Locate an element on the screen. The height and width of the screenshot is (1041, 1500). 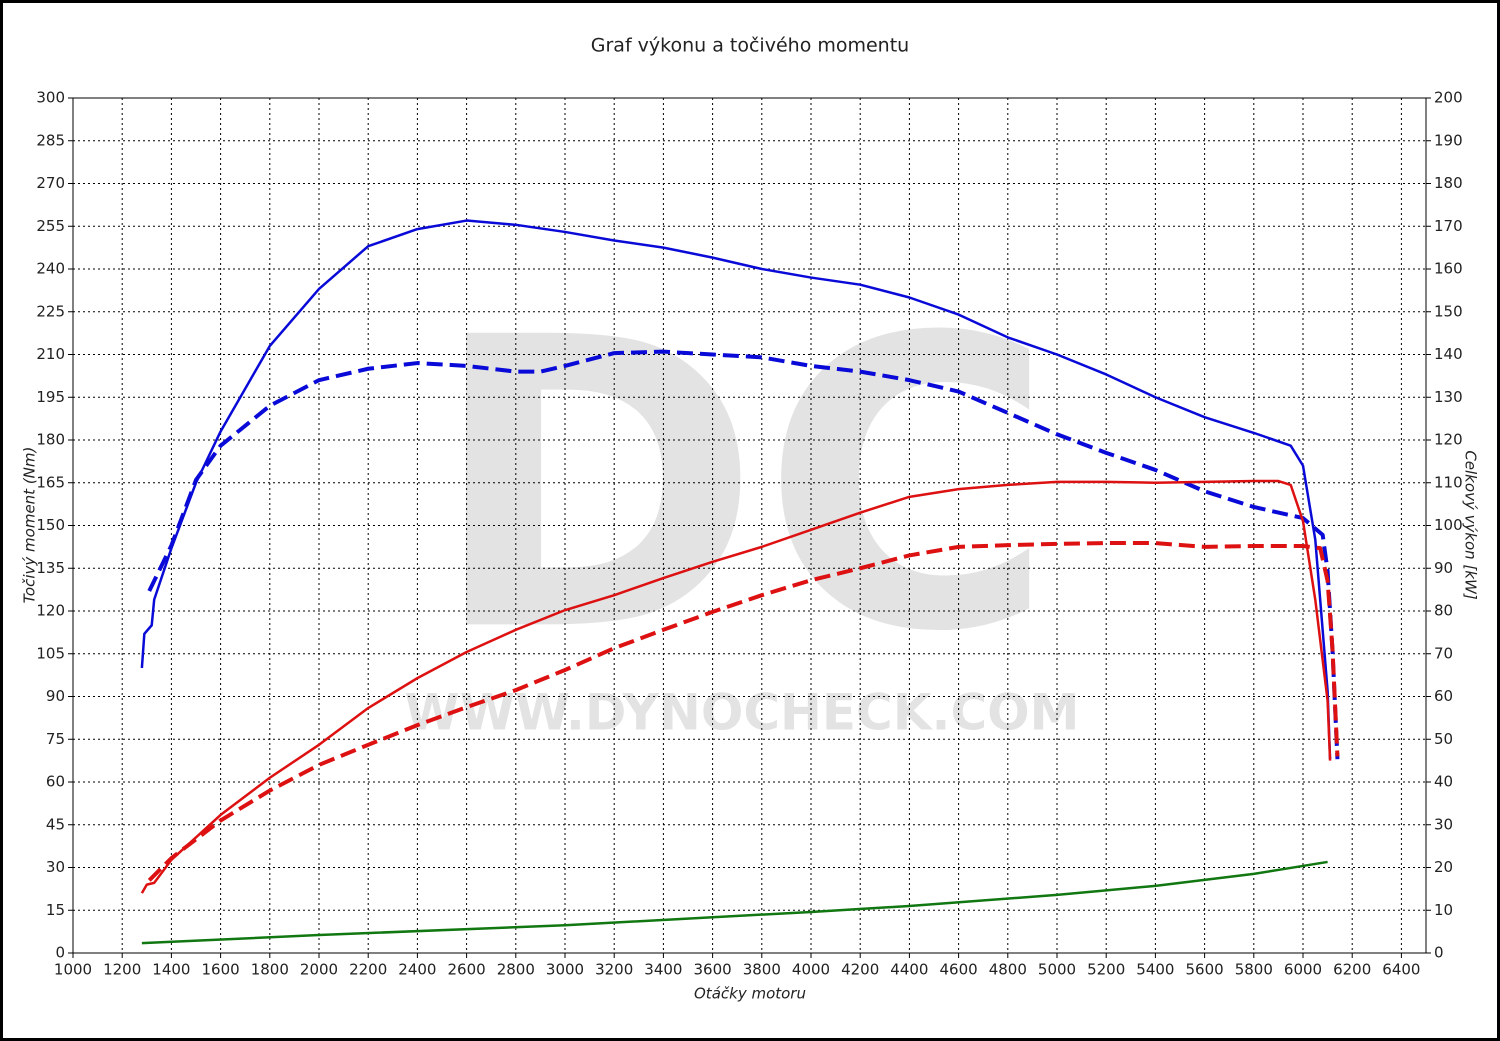
y-tick-label: 0 is located at coordinates (60, 953).